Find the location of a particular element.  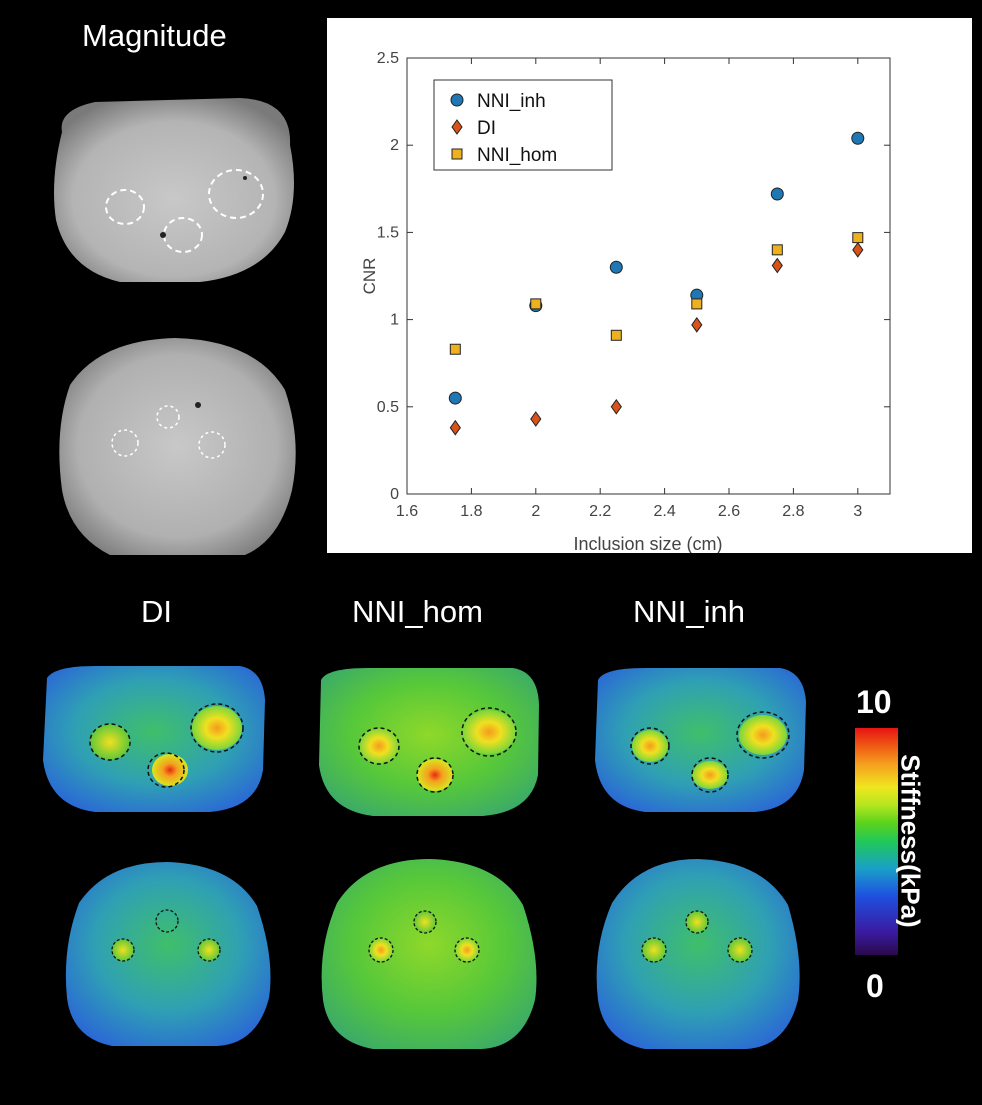

y-tick-label: 2.5 is located at coordinates (388, 58).